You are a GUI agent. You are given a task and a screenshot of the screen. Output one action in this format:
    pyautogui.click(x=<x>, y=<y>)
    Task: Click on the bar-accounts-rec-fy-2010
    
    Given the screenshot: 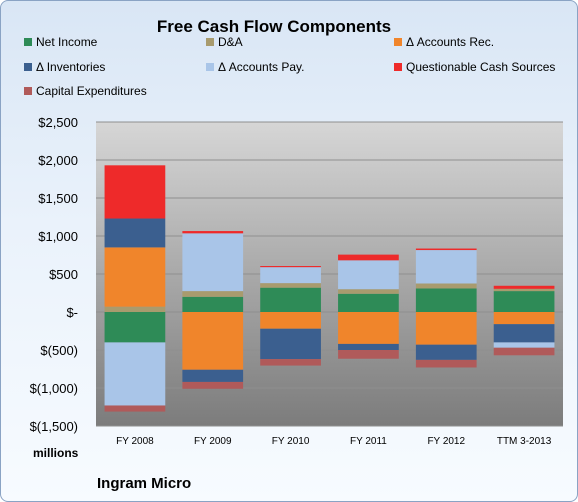 What is the action you would take?
    pyautogui.click(x=290, y=320)
    